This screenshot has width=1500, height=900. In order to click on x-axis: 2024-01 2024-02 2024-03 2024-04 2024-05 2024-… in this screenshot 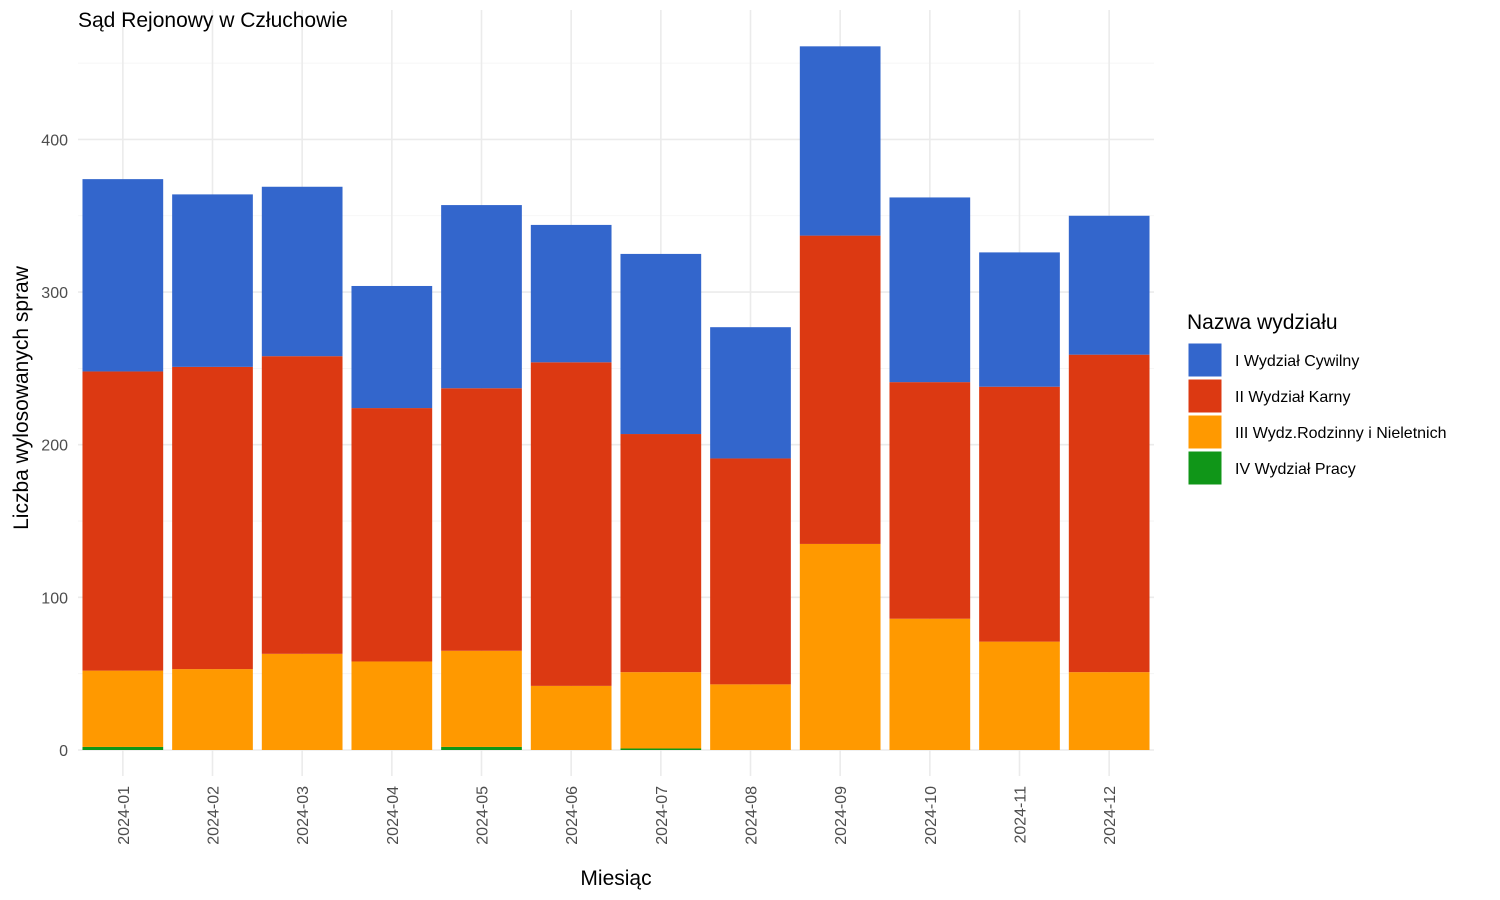, I will do `click(617, 815)`.